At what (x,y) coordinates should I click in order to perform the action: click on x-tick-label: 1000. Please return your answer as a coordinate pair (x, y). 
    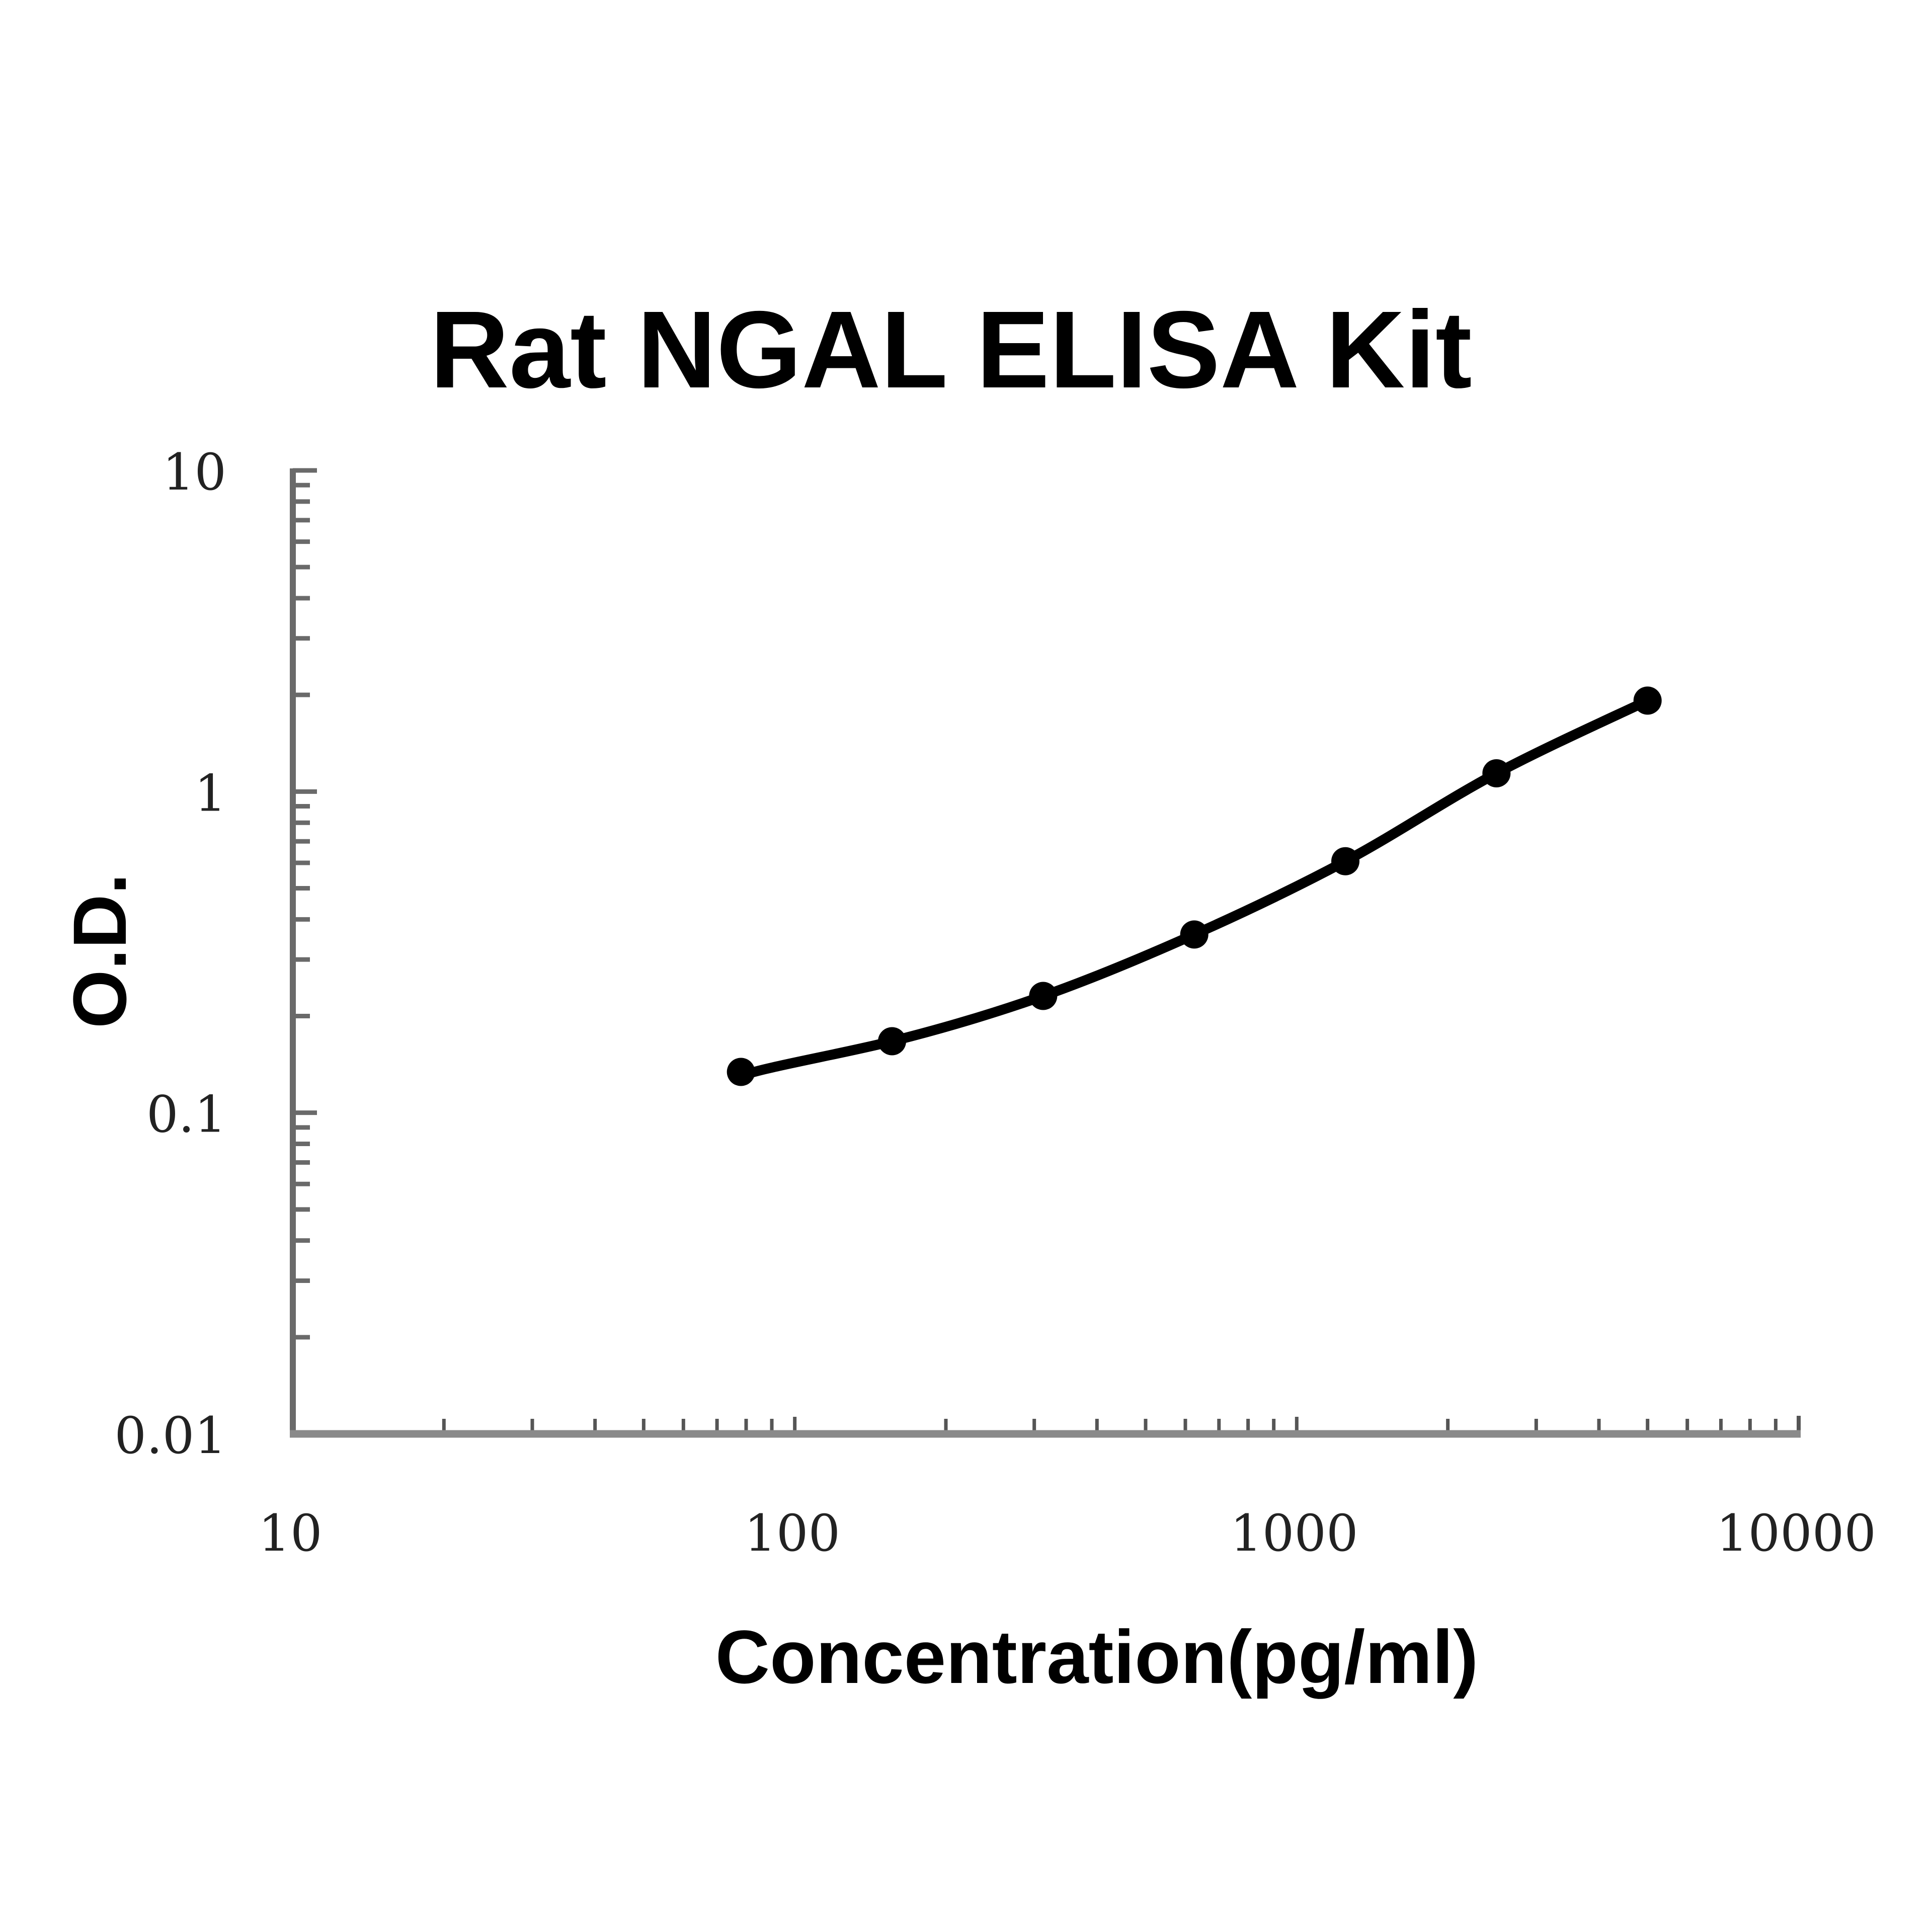
    Looking at the image, I should click on (1294, 1533).